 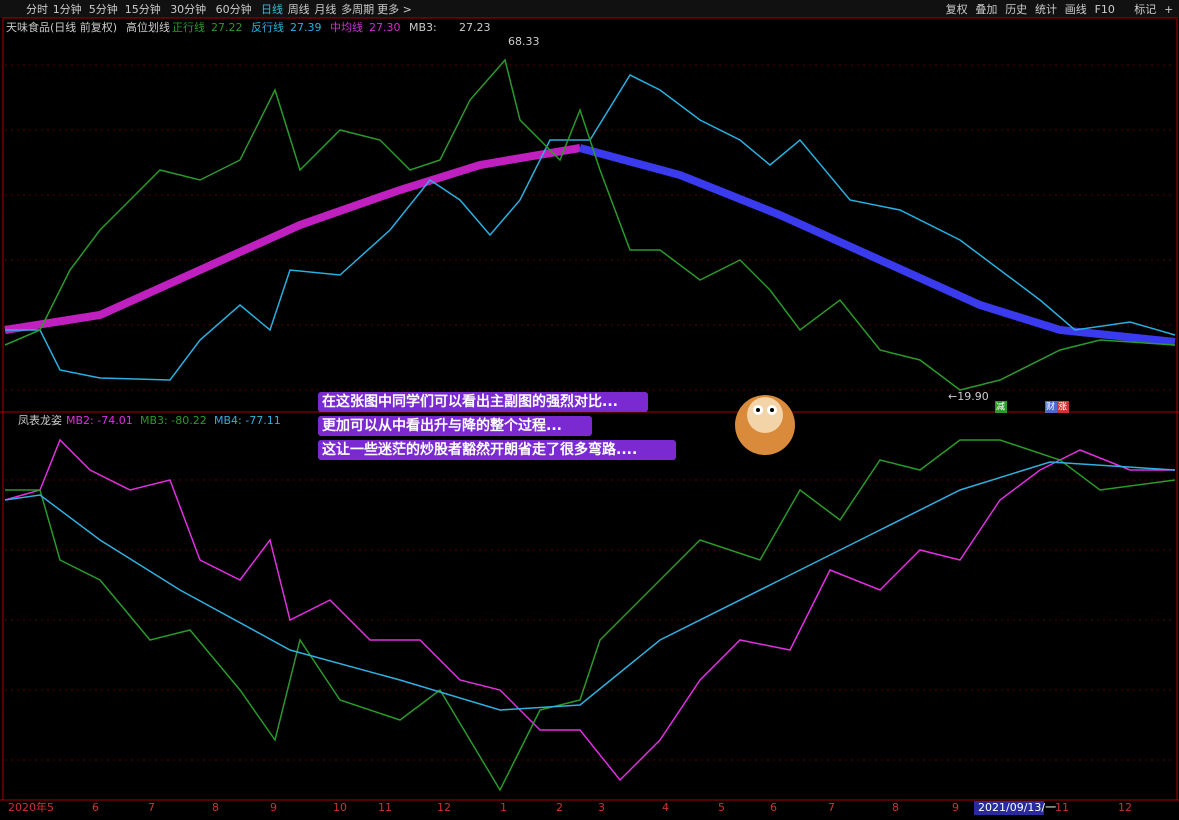 What do you see at coordinates (267, 27) in the screenshot?
I see `legend-name: 反行线` at bounding box center [267, 27].